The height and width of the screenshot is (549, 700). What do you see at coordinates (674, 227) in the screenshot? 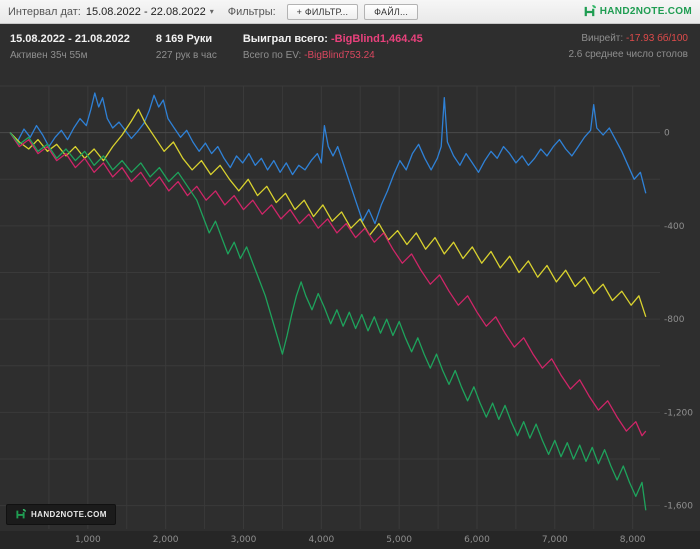
I see `y-axis-tick-label: -400` at bounding box center [674, 227].